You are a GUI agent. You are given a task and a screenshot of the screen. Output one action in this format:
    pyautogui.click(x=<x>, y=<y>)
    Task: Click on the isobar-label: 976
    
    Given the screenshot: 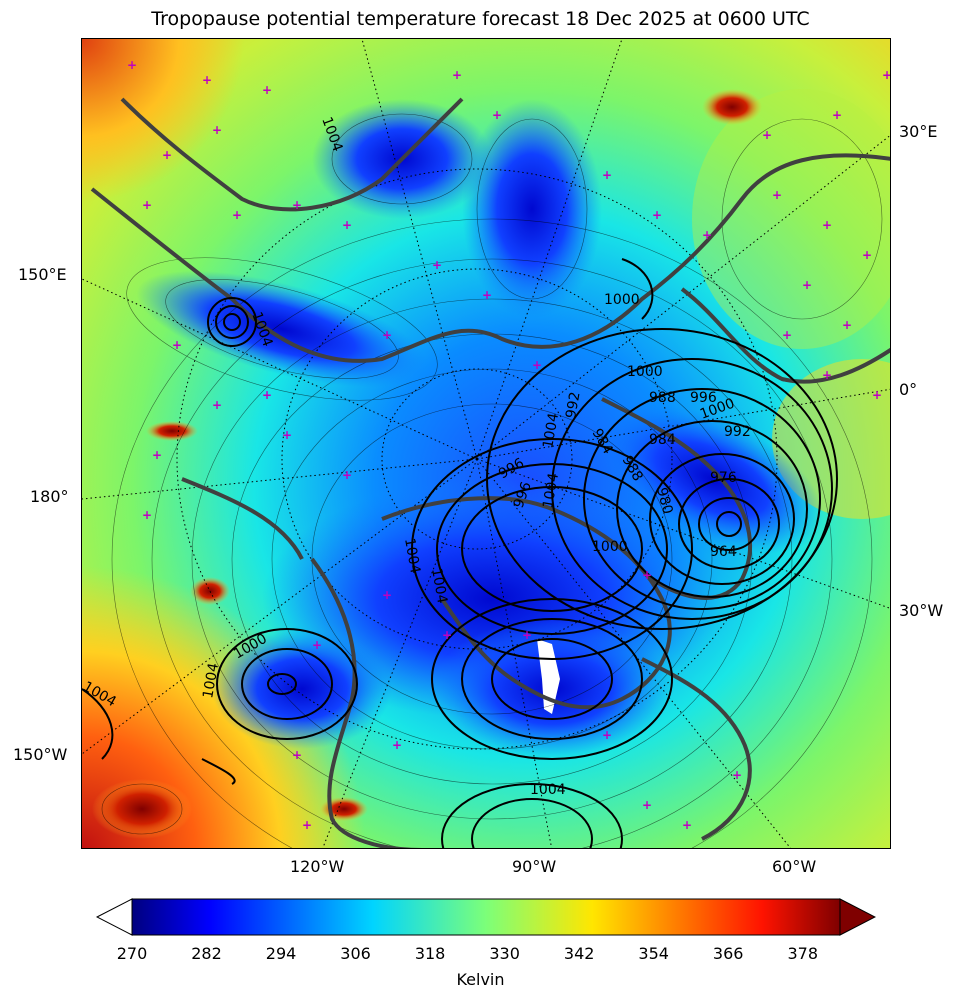 What is the action you would take?
    pyautogui.click(x=723, y=478)
    